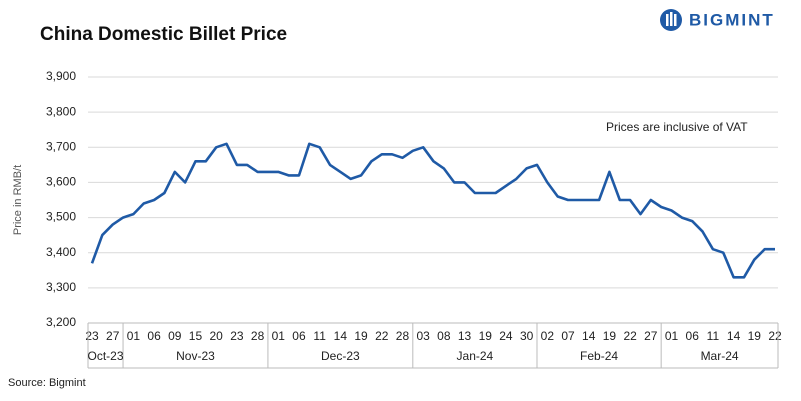 Image resolution: width=801 pixels, height=401 pixels. Describe the element at coordinates (423, 336) in the screenshot. I see `x-tick-label: 03` at that location.